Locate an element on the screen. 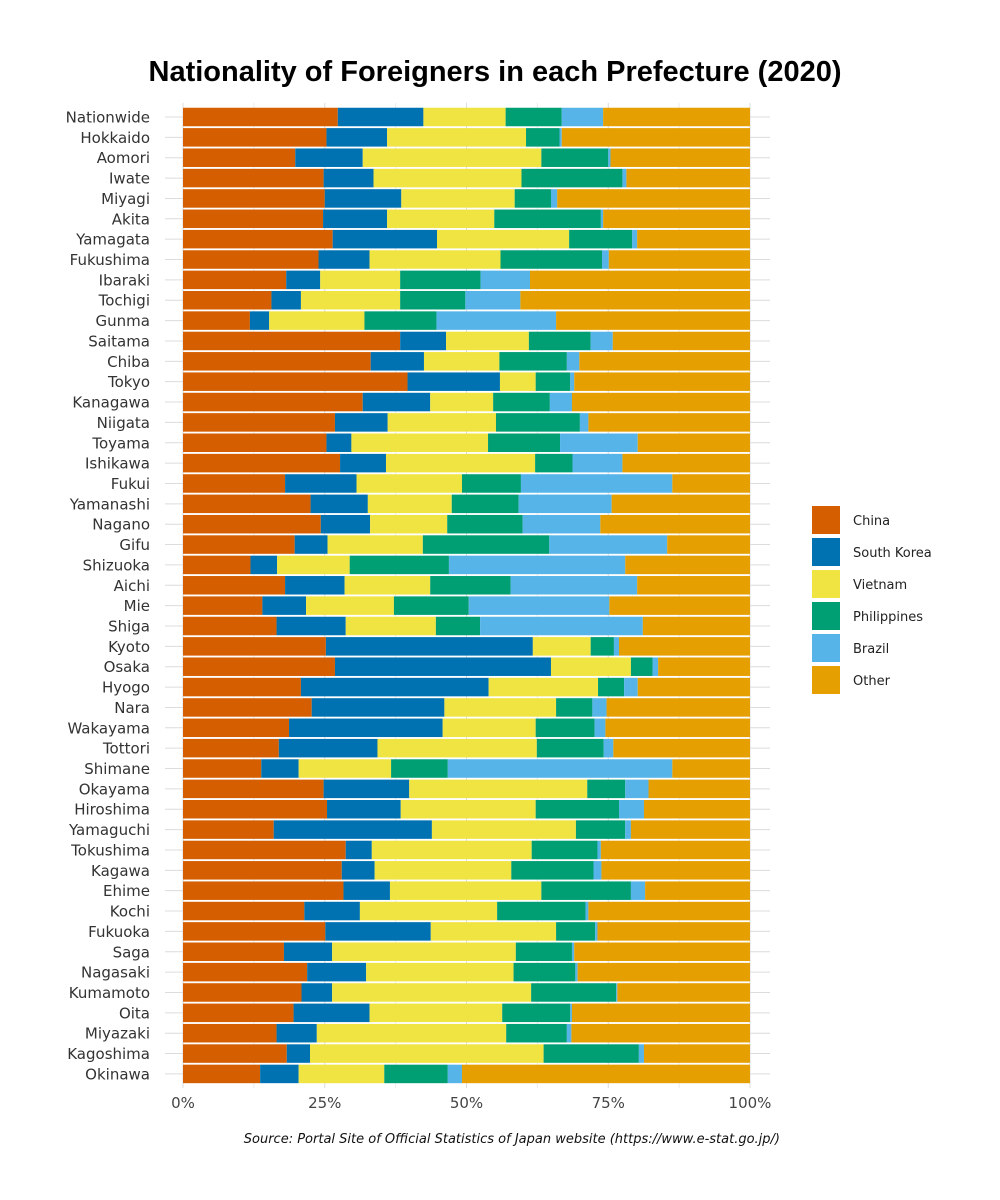 The width and height of the screenshot is (1000, 1200). x-tick-label: 100% is located at coordinates (750, 1103).